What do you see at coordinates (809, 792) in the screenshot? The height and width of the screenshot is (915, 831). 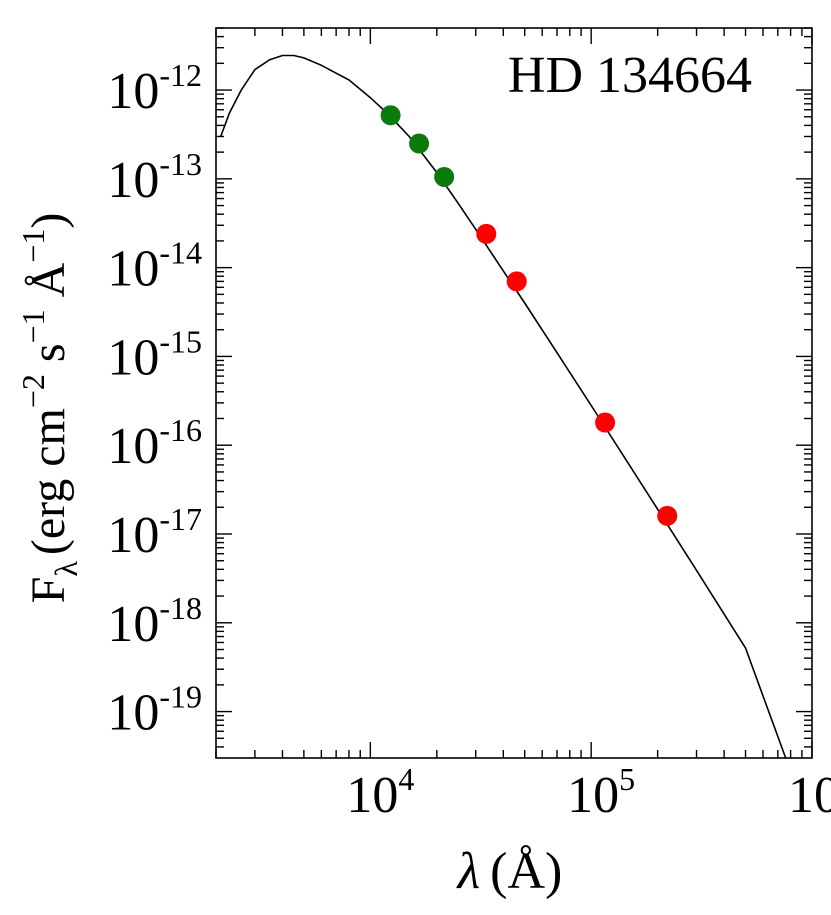 I see `x-tick-label: 106` at bounding box center [809, 792].